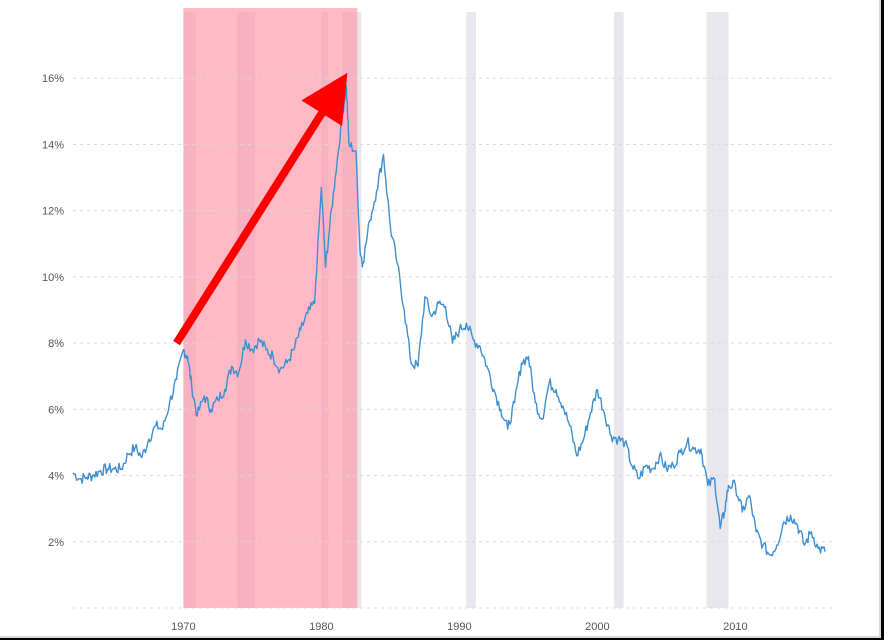 The width and height of the screenshot is (884, 640). Describe the element at coordinates (53, 145) in the screenshot. I see `y-tick-label: 14%` at that location.